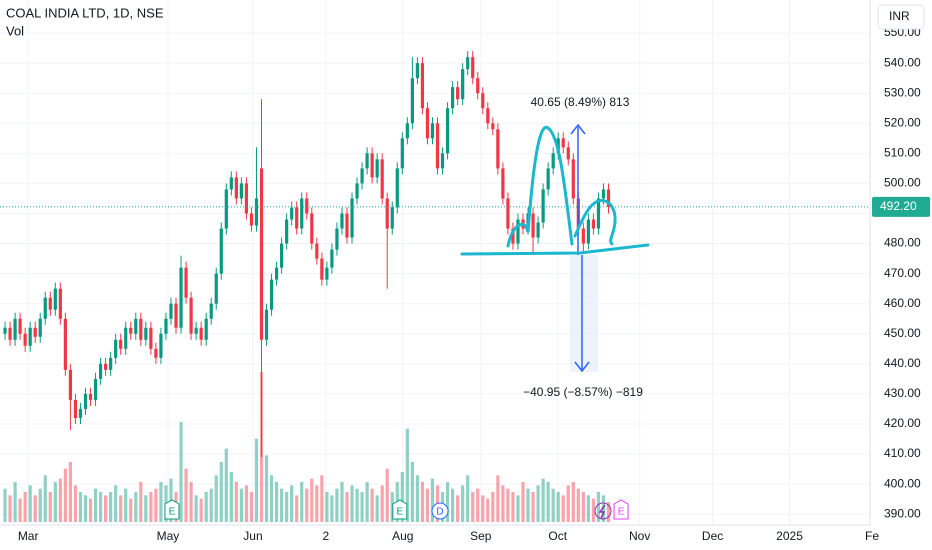 This screenshot has width=932, height=550. I want to click on range-shade, so click(584, 313).